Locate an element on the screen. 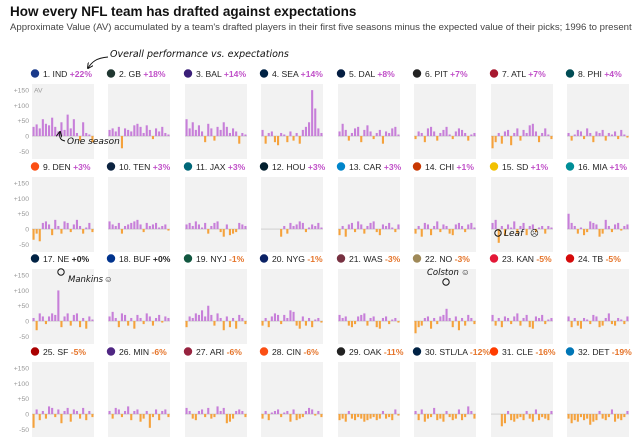 The height and width of the screenshot is (441, 640). team-rank-name: 14. CHI is located at coordinates (441, 167).